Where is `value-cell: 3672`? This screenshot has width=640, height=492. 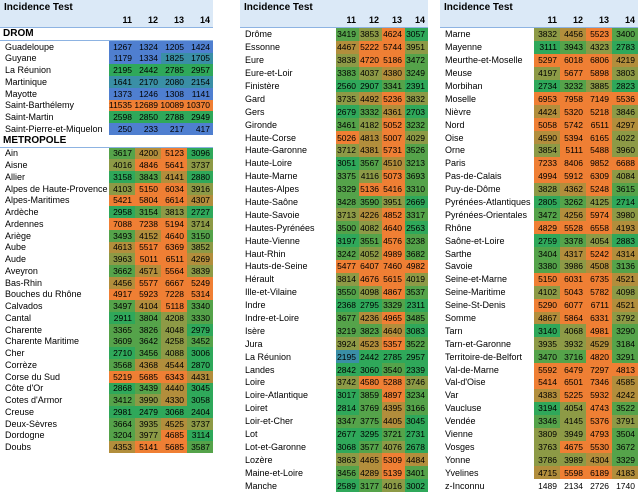
value-cell: 3672 is located at coordinates (625, 447).